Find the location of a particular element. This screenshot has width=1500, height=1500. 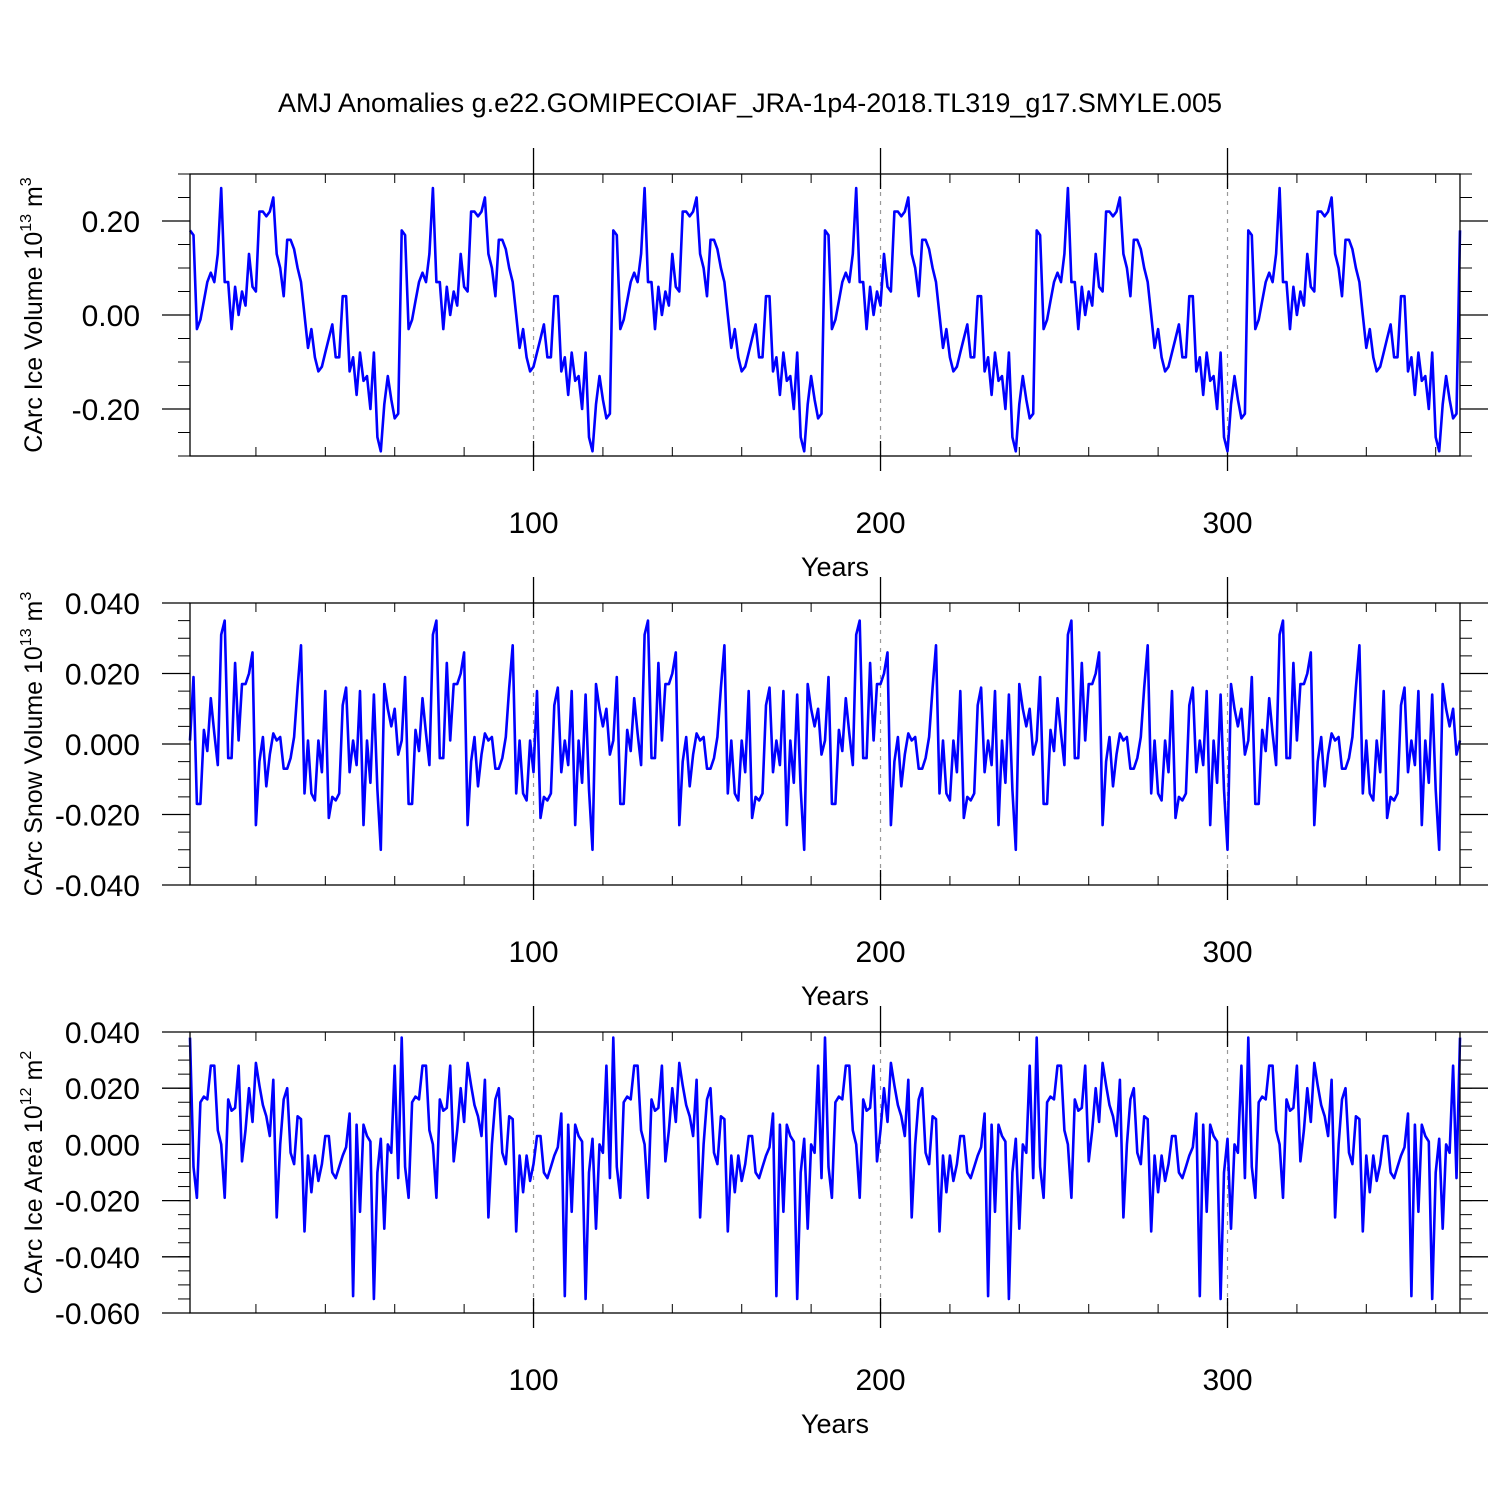

y-axis-title: CArc Ice Area 1012 m2 is located at coordinates (33, 1173).